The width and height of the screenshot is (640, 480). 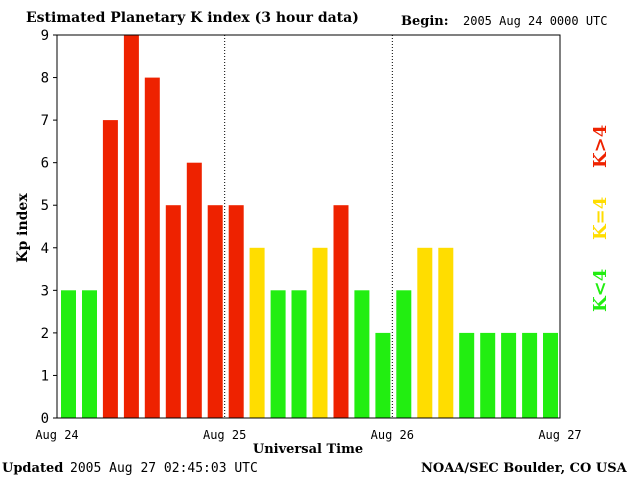 I want to click on x-axis-title: Universal Time, so click(x=308, y=449).